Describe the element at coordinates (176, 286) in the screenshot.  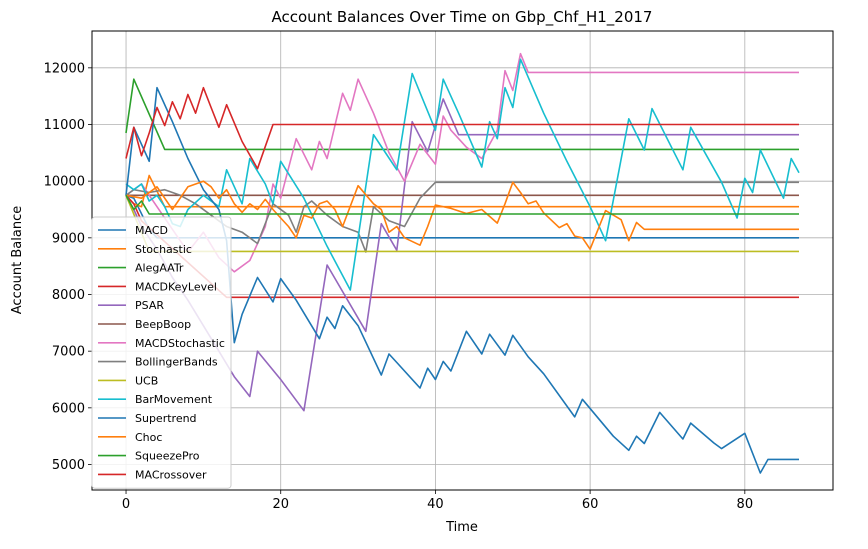
I see `legend-label-macdkeylevel: MACDKeyLevel` at that location.